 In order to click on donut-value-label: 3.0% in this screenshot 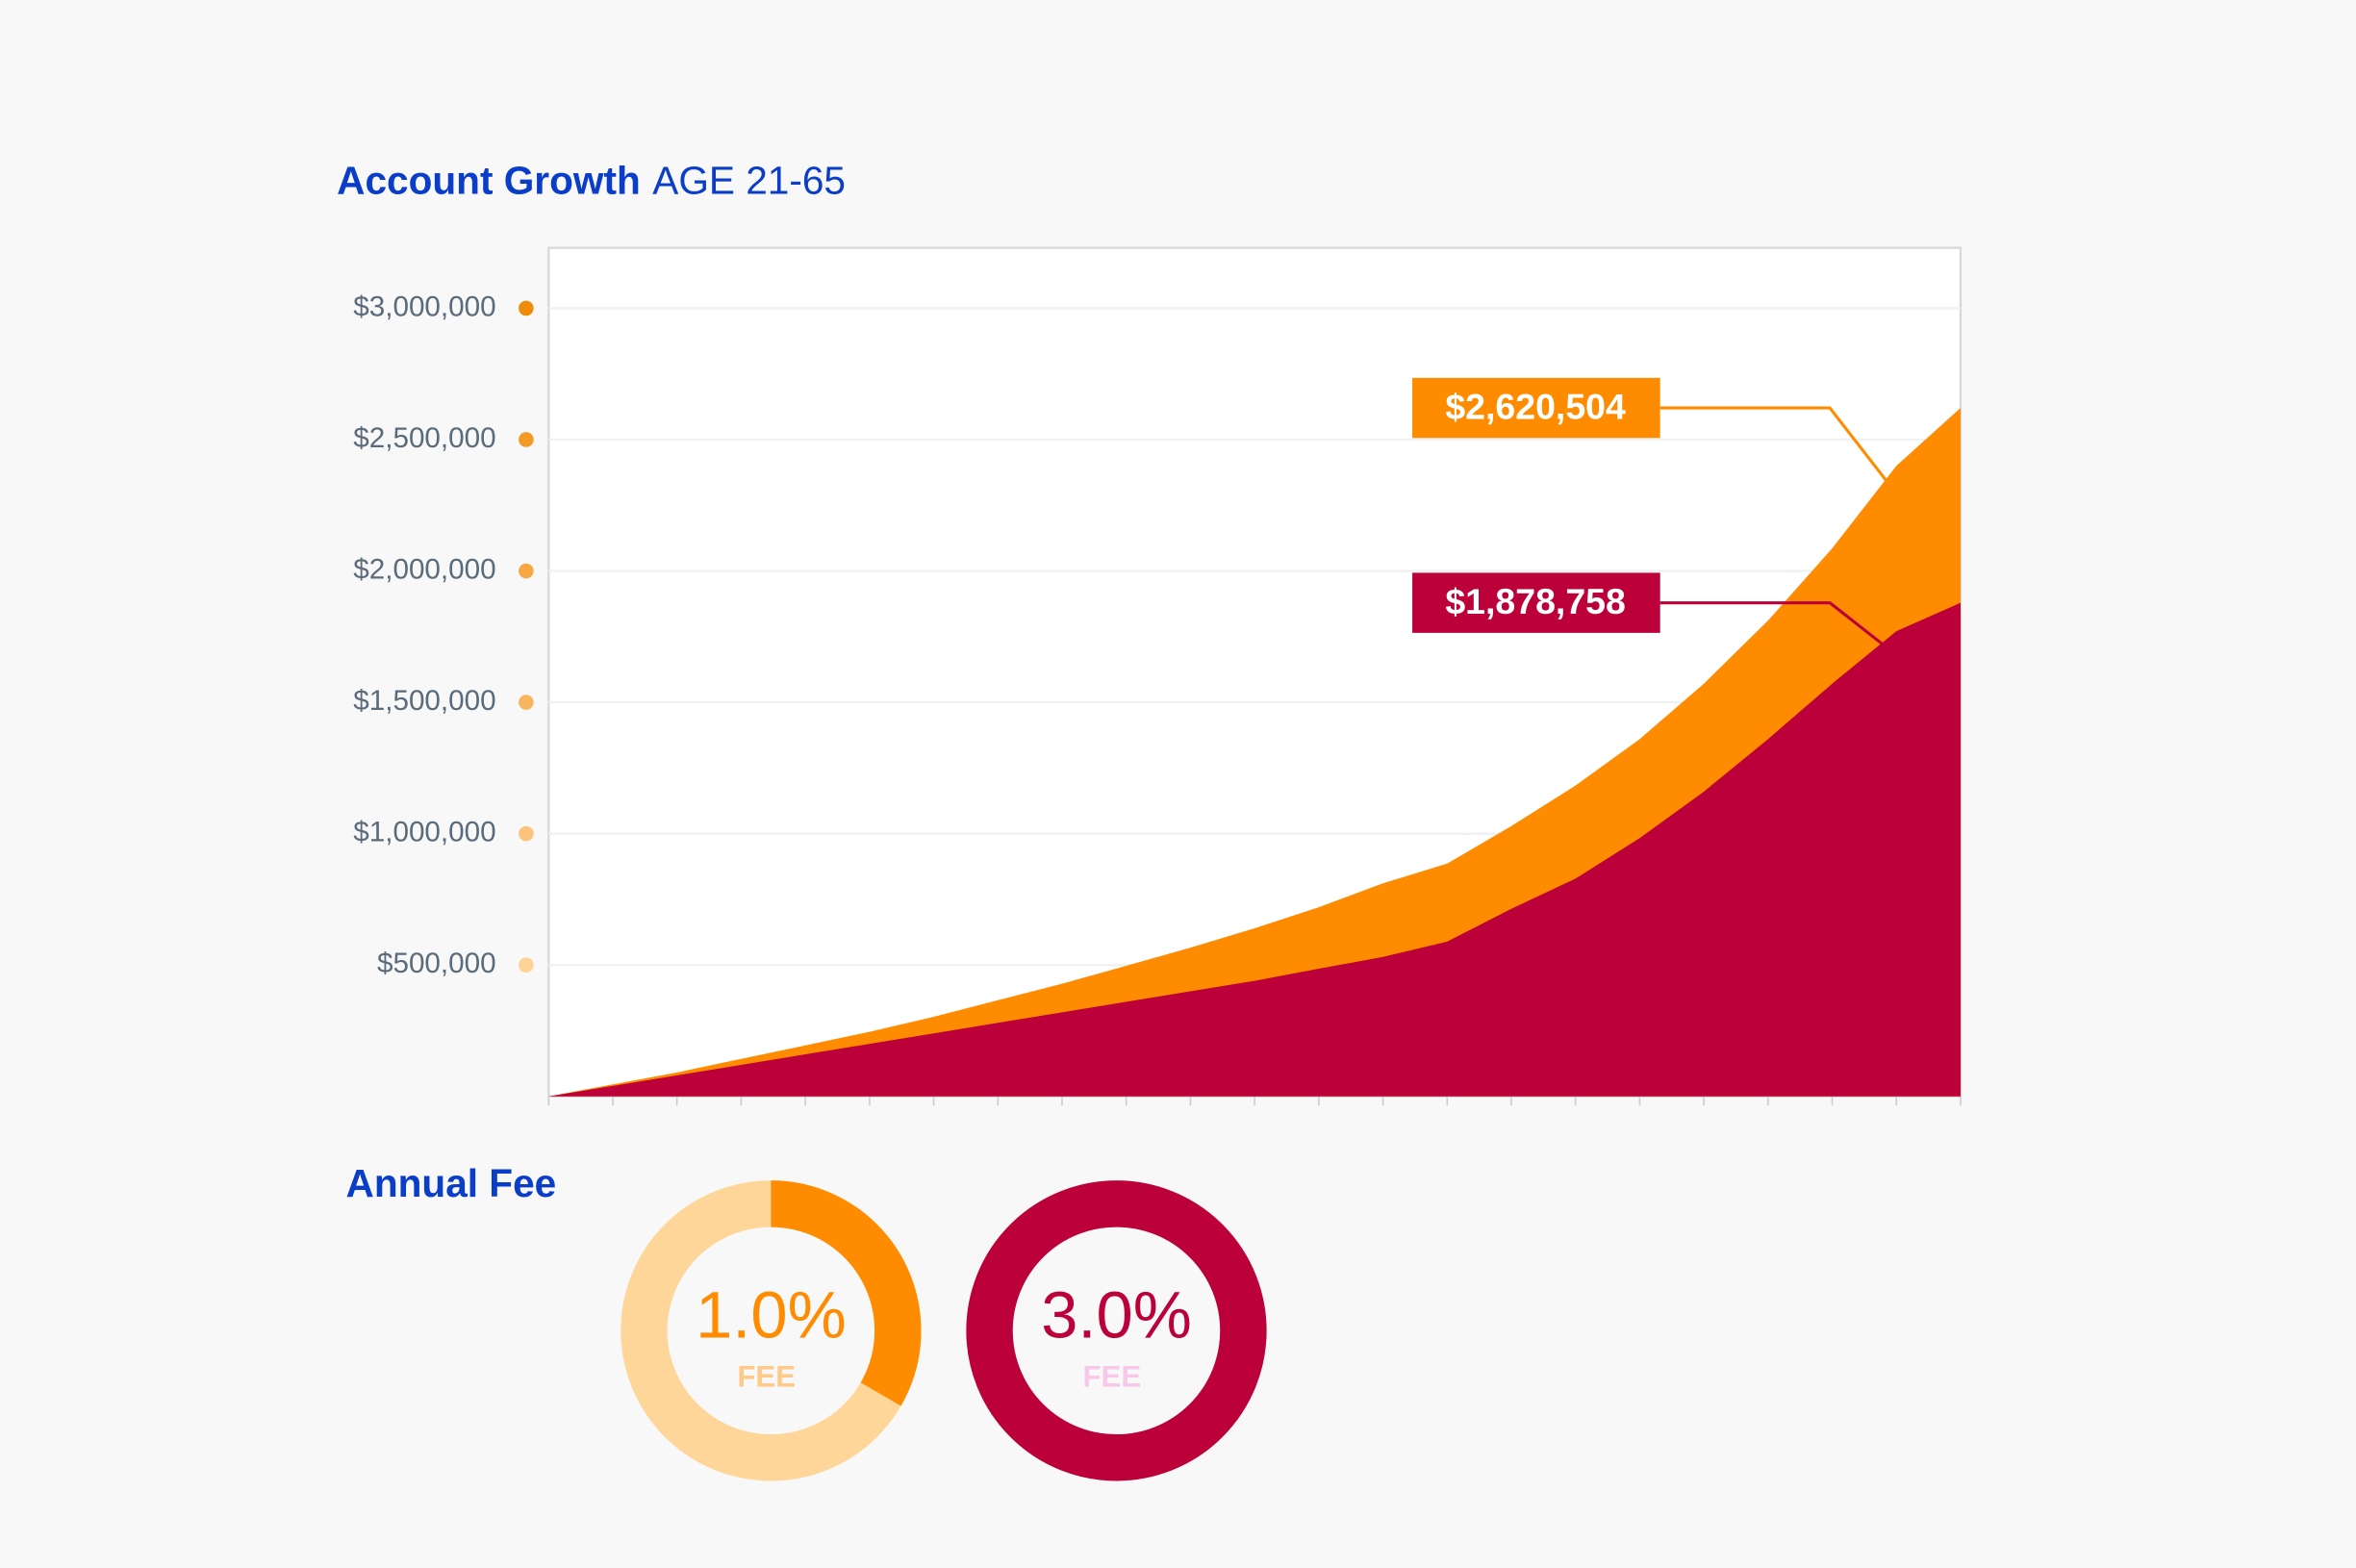, I will do `click(1116, 1315)`.